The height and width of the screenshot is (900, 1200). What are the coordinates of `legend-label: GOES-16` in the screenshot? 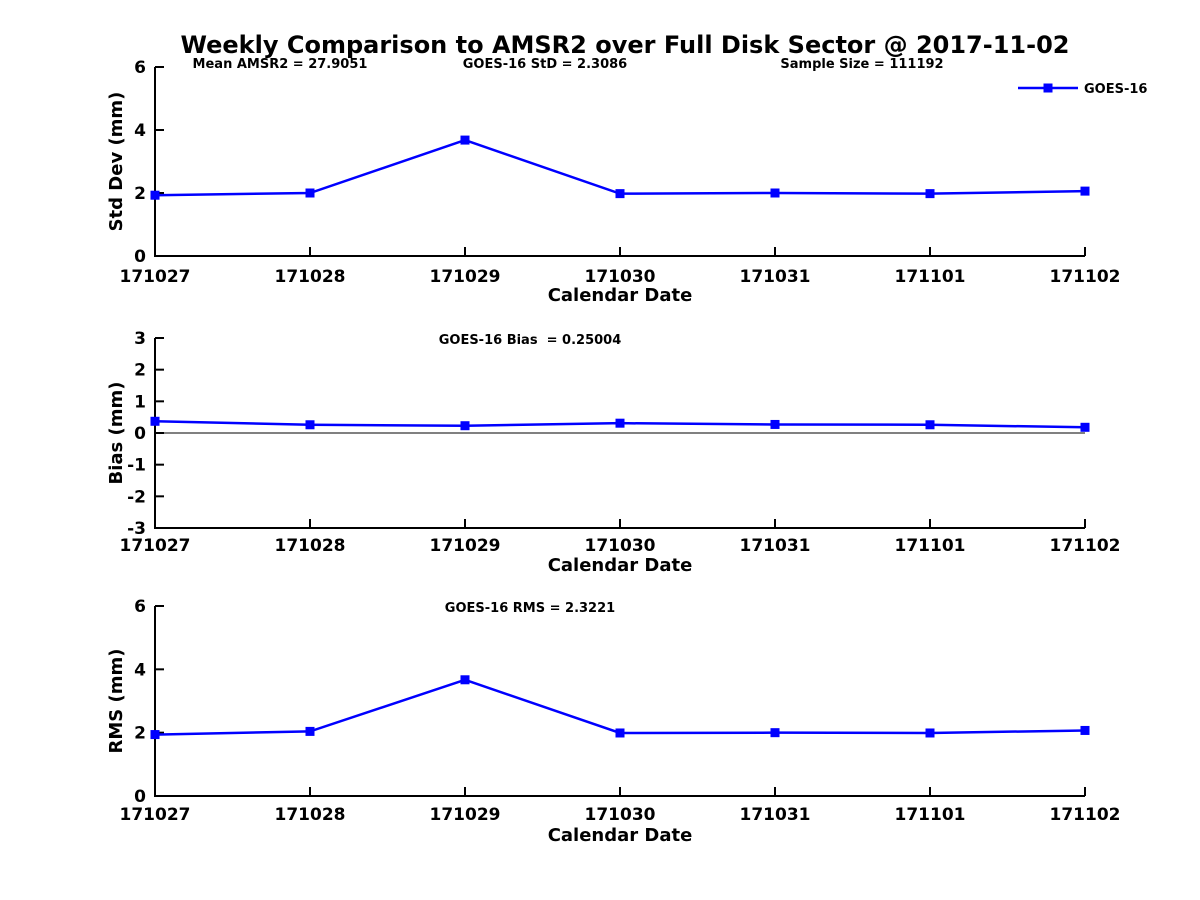 It's located at (1115, 89).